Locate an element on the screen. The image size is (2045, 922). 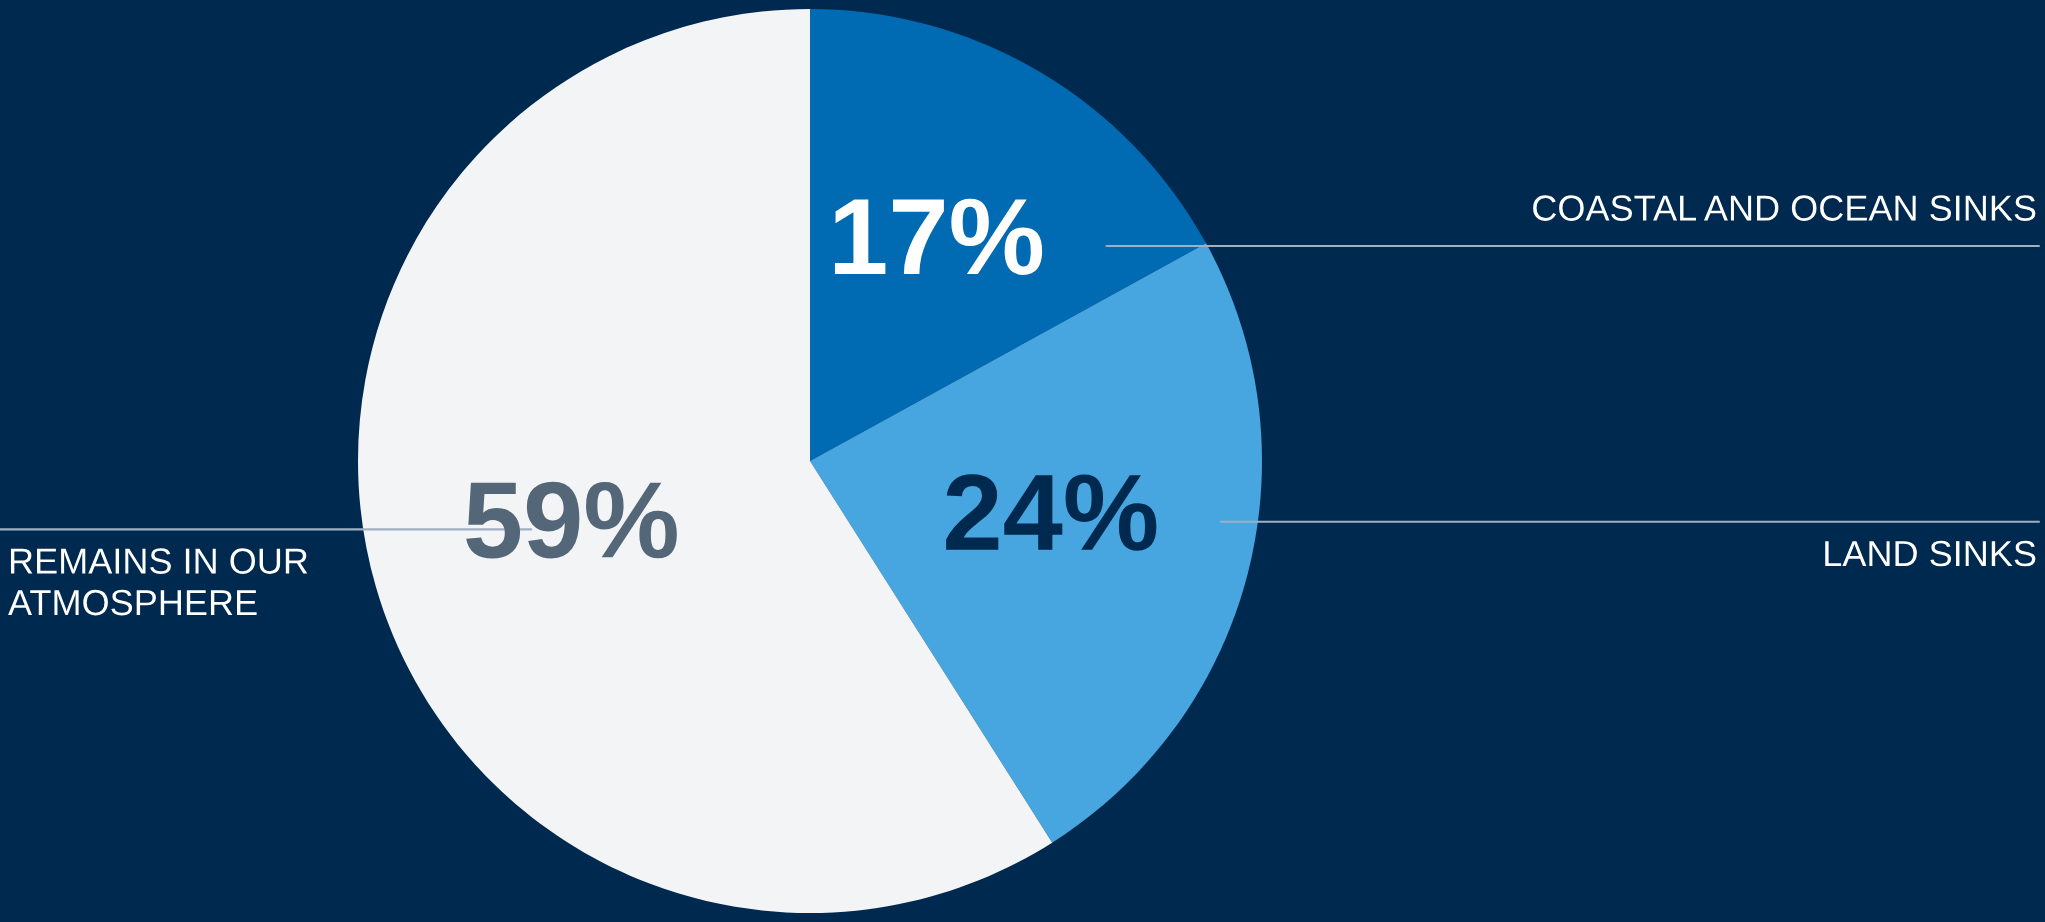
slice-label: REMAINS IN OUR ATMOSPHERE is located at coordinates (158, 582).